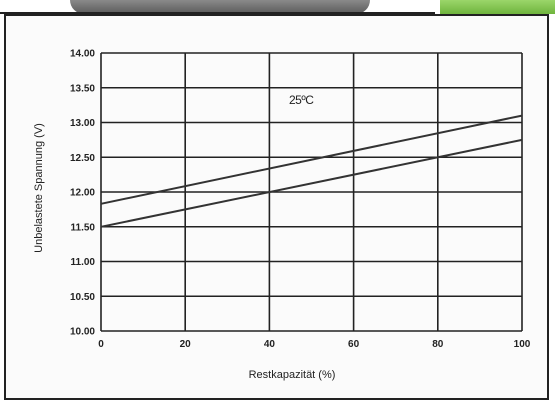  What do you see at coordinates (497, 7) in the screenshot?
I see `green-tab` at bounding box center [497, 7].